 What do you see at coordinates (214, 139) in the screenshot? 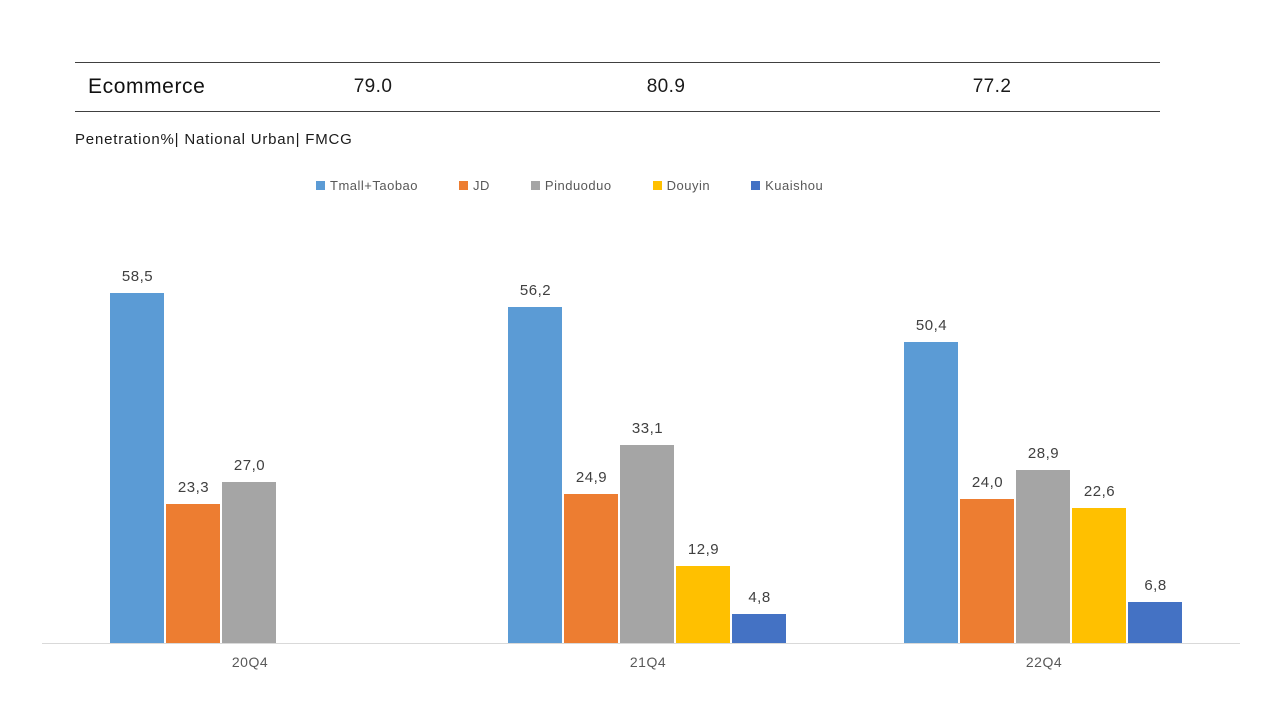
I see `chart-subtitle: Penetration%| National Urban| FMCG` at bounding box center [214, 139].